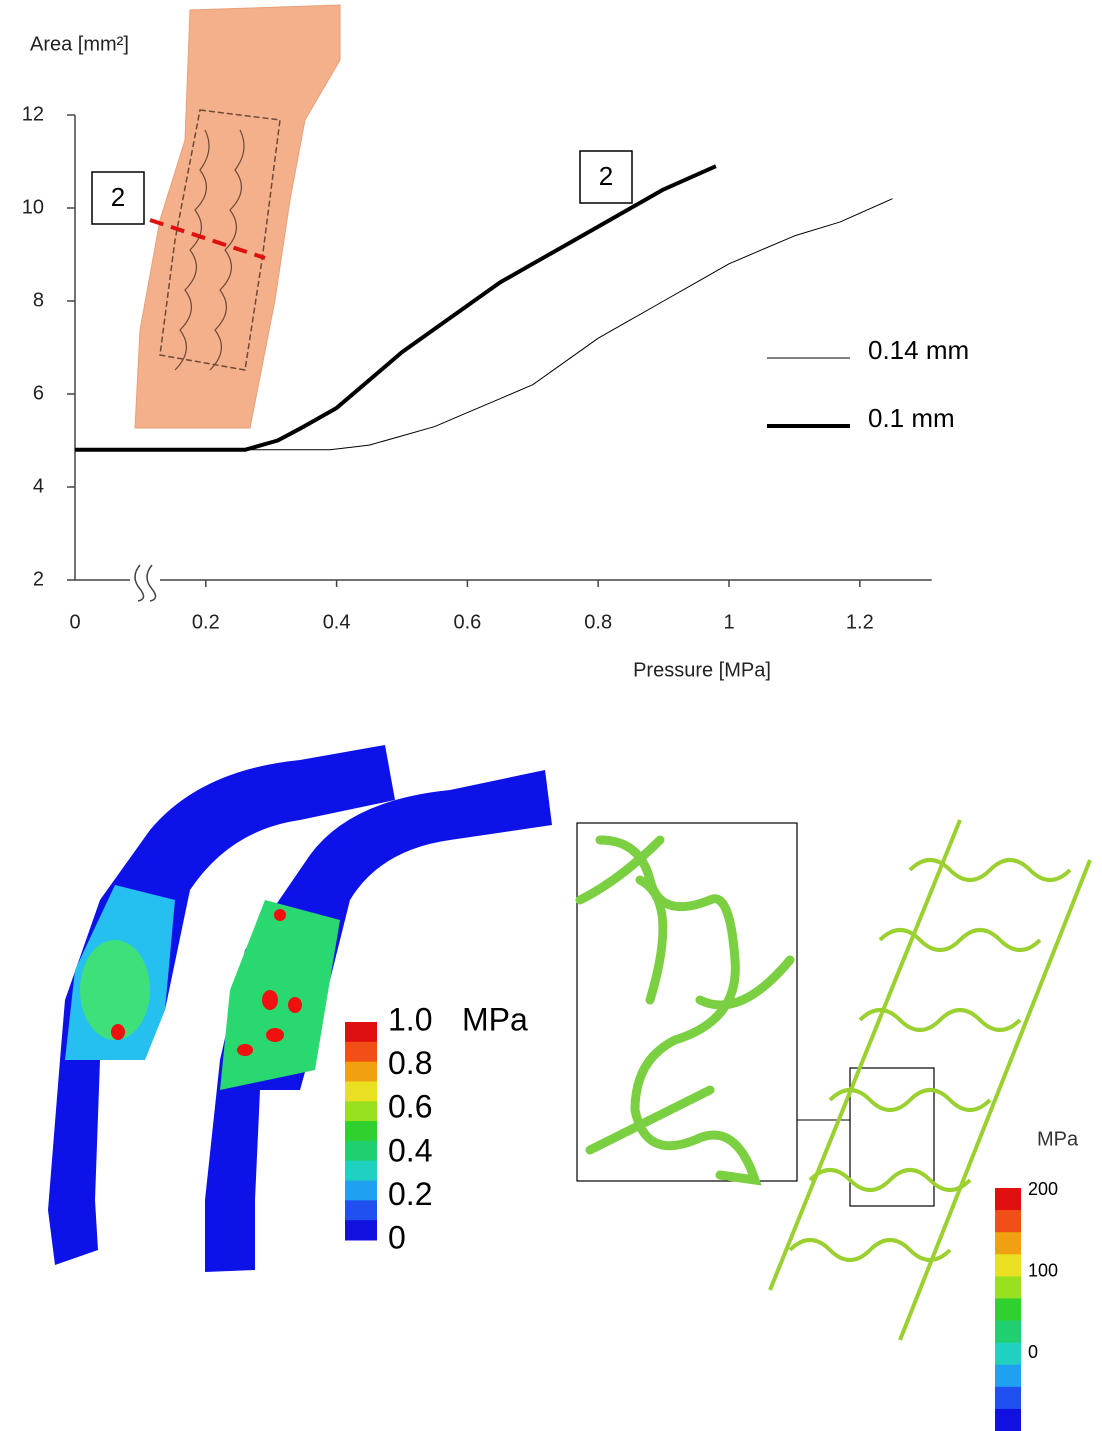  I want to click on legend-label: 0.1 mm, so click(911, 418).